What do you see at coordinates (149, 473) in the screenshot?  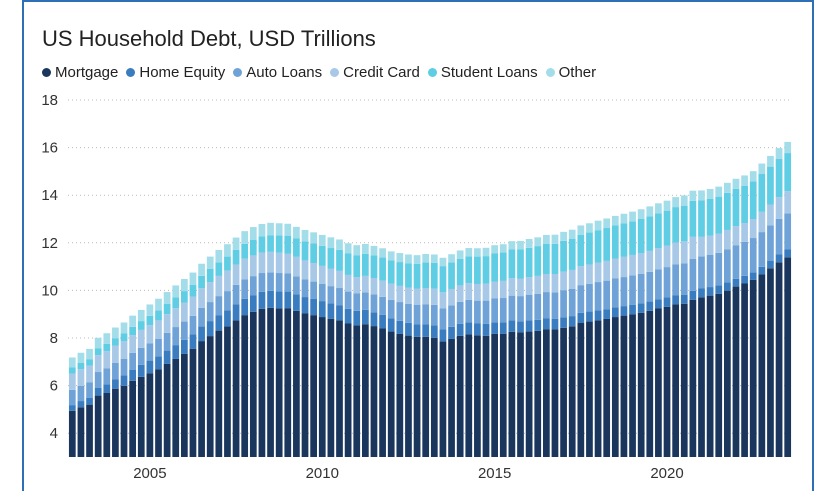 I see `x-tick-label: 2005` at bounding box center [149, 473].